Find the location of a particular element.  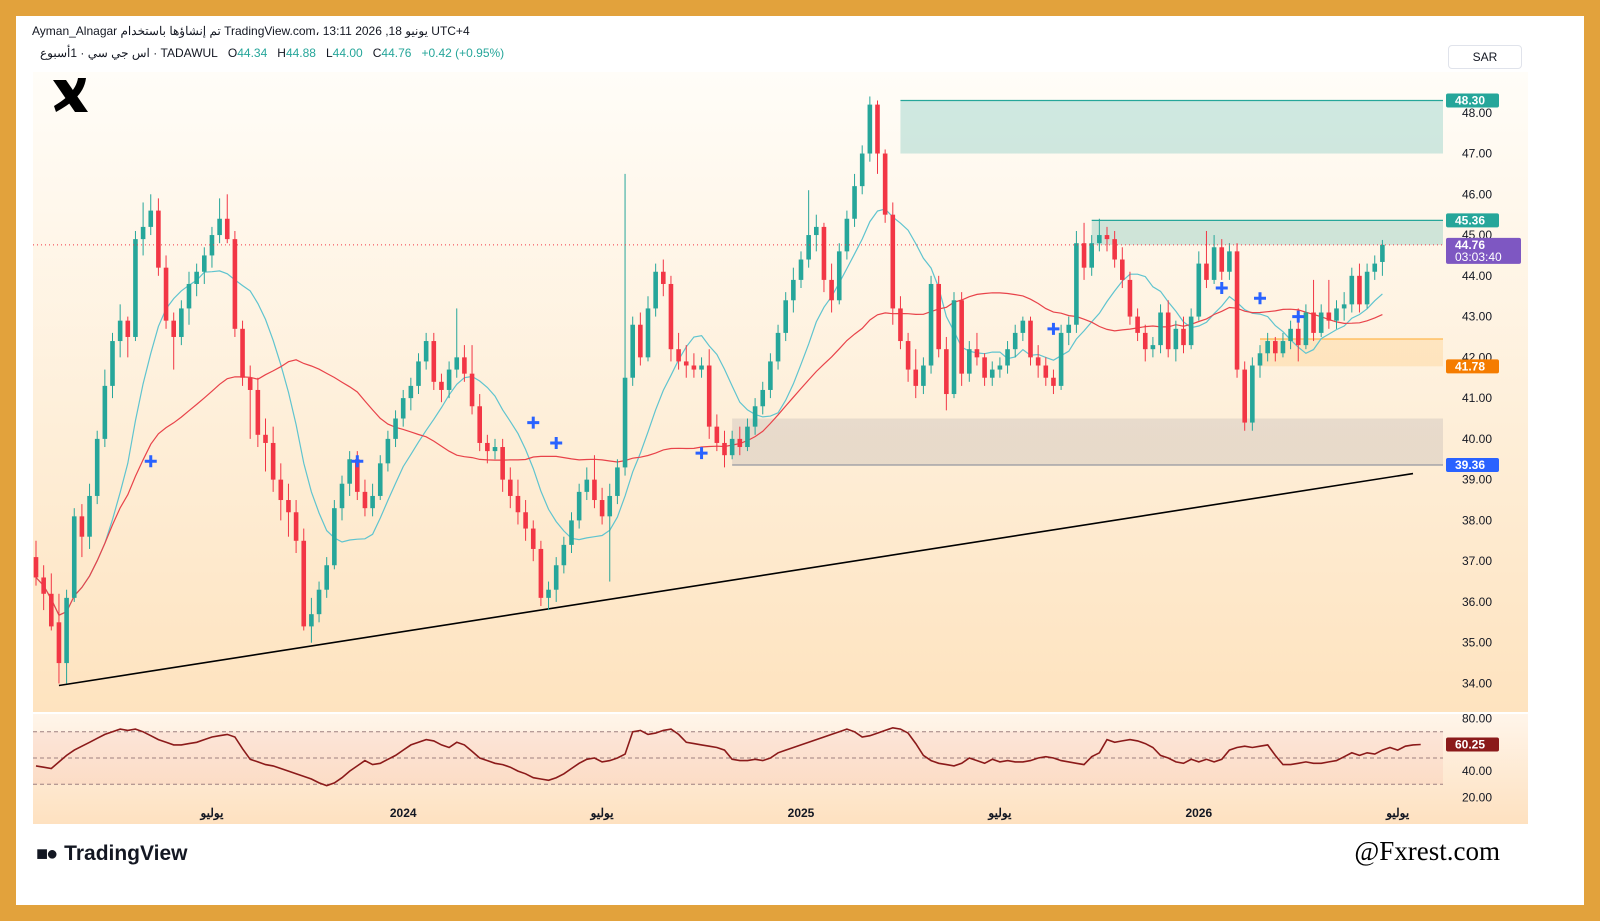

symbol-name: اس جي سي · 1أسبوع · TADAWUL is located at coordinates (129, 53).